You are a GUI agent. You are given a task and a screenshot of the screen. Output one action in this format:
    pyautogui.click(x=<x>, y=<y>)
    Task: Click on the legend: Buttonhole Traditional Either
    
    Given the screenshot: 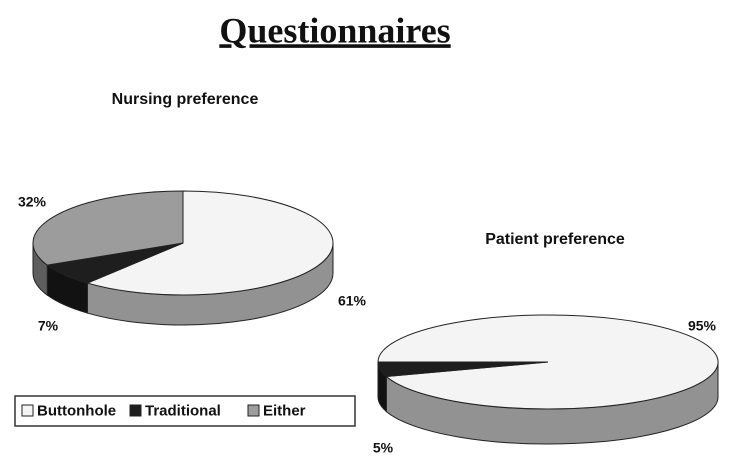 What is the action you would take?
    pyautogui.click(x=163, y=410)
    